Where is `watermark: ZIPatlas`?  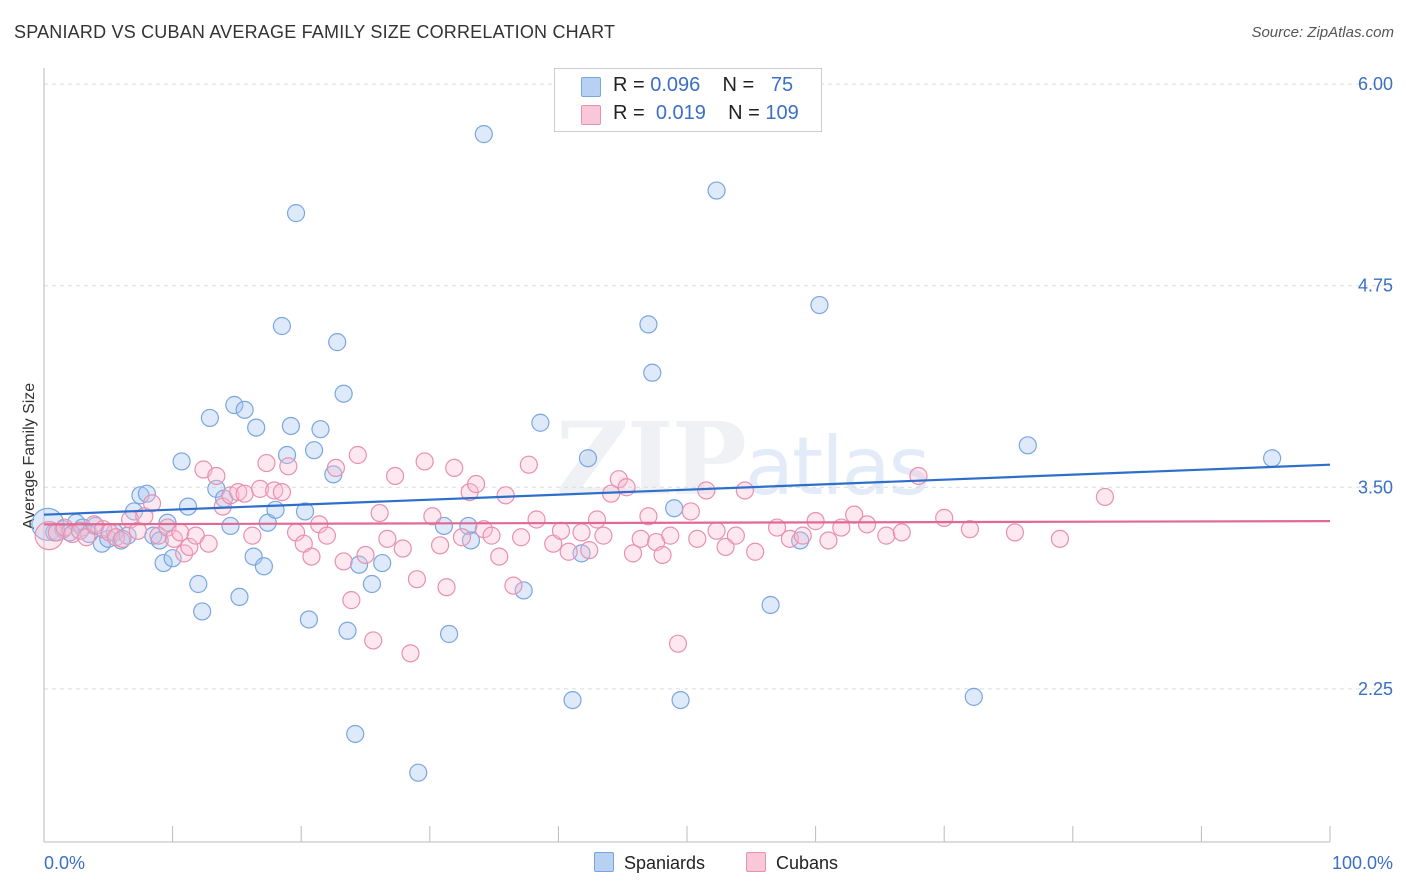 watermark: ZIPatlas is located at coordinates (743, 459).